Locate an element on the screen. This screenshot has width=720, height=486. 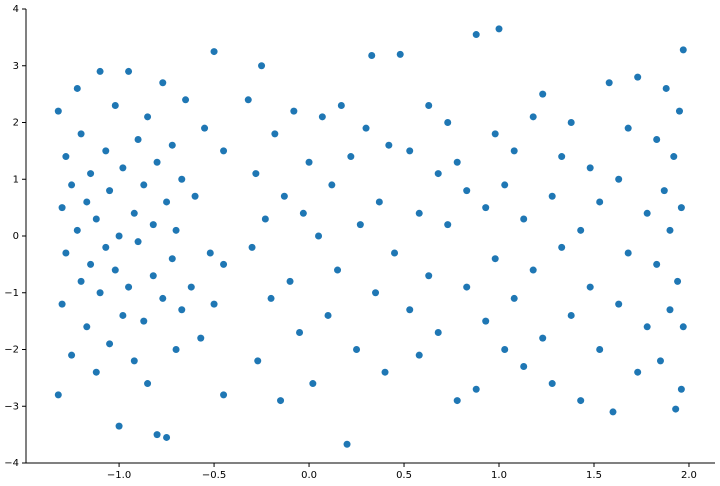
x-tick-label: 1.5 is located at coordinates (594, 475).